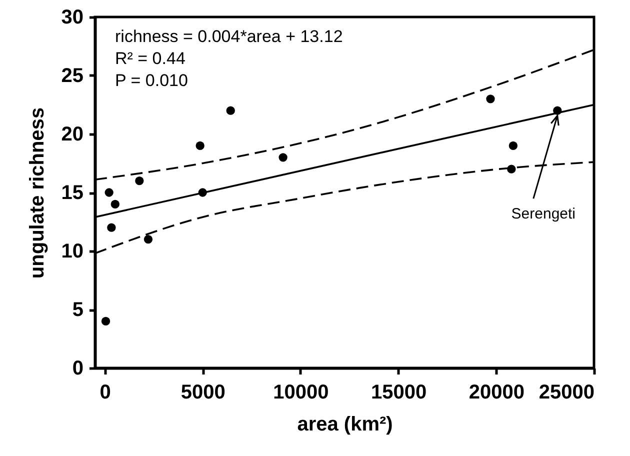 The image size is (630, 456). What do you see at coordinates (78, 369) in the screenshot?
I see `y-tick-label: 0` at bounding box center [78, 369].